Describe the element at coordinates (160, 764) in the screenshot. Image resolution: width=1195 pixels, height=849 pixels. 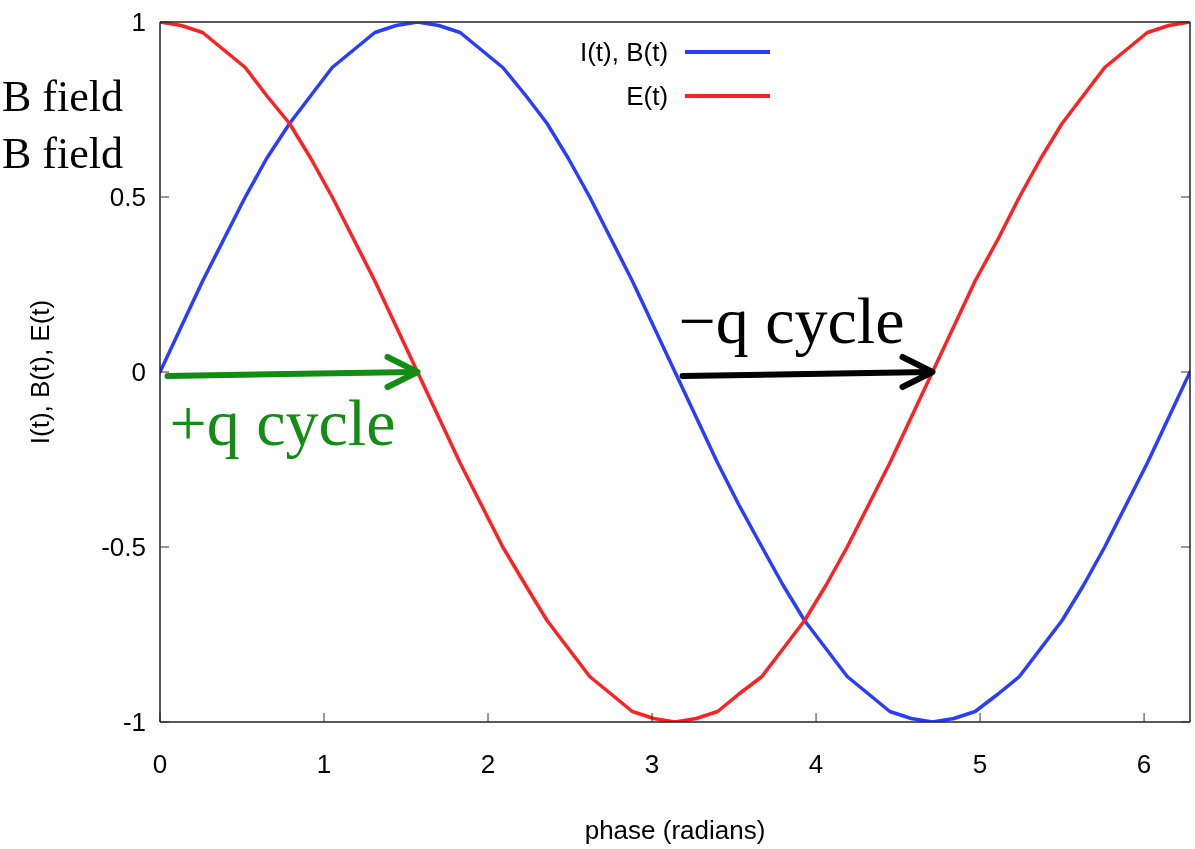
I see `x-tick-label: 0` at that location.